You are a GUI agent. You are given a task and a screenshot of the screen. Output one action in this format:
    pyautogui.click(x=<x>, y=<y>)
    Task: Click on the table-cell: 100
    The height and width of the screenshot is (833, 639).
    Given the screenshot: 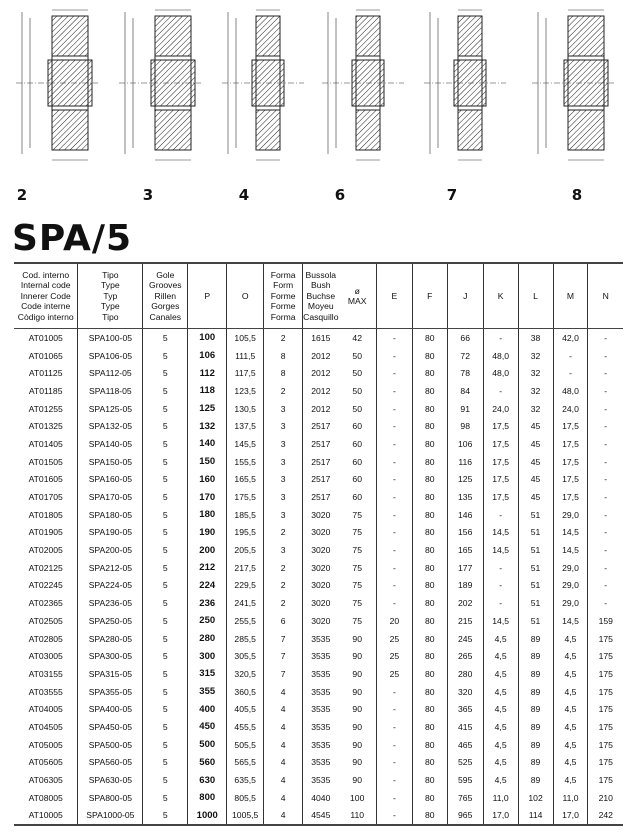 What is the action you would take?
    pyautogui.click(x=207, y=337)
    